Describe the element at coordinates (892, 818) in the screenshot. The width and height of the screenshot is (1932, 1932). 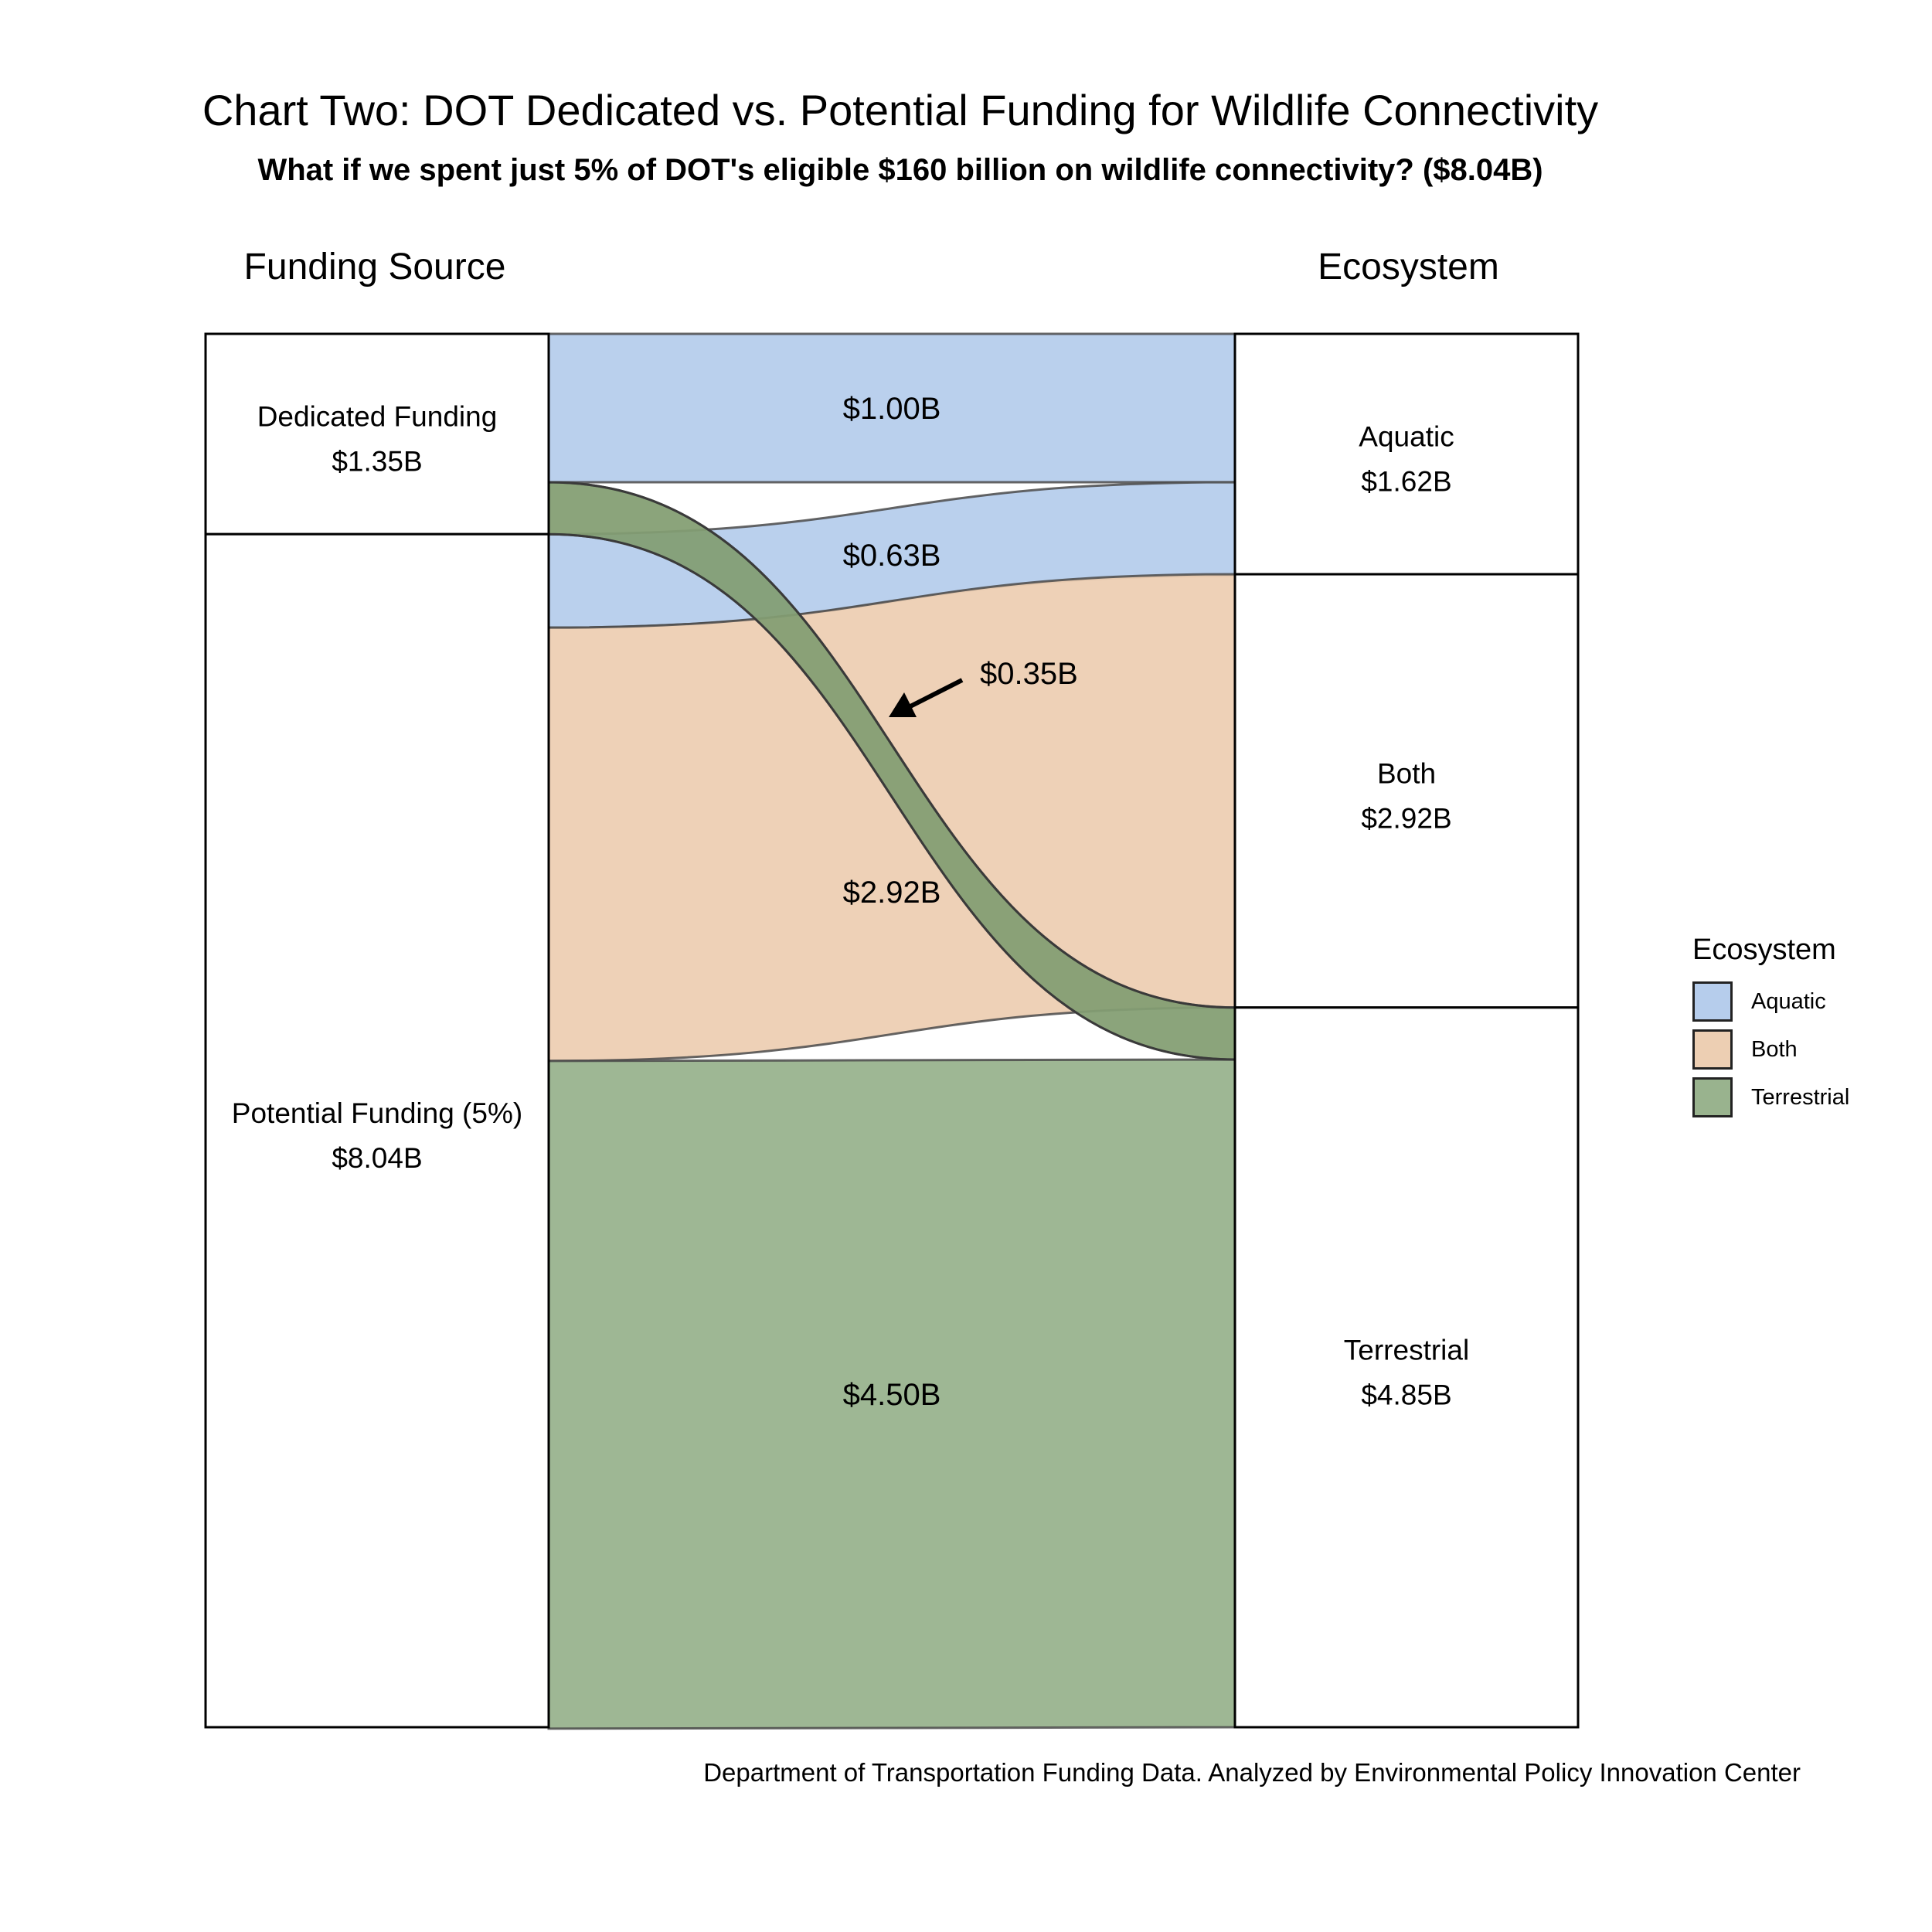
I see `flow-potential-both` at that location.